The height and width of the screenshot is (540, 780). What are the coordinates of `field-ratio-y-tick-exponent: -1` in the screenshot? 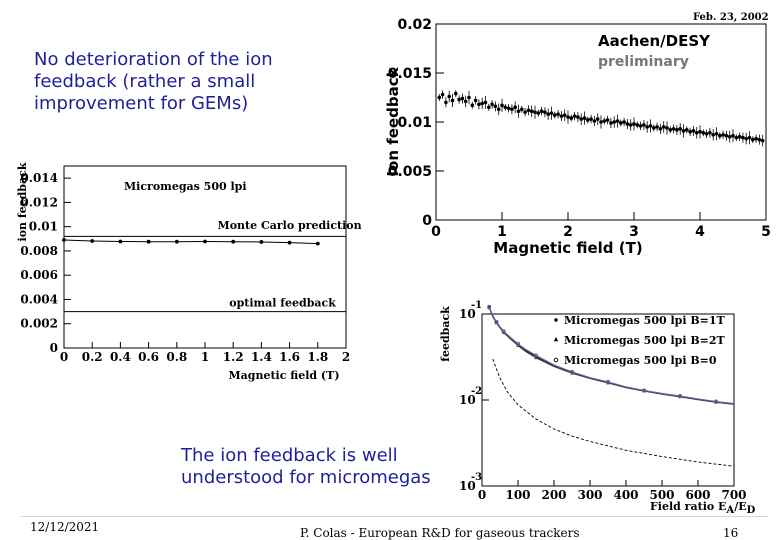 It's located at (476, 305).